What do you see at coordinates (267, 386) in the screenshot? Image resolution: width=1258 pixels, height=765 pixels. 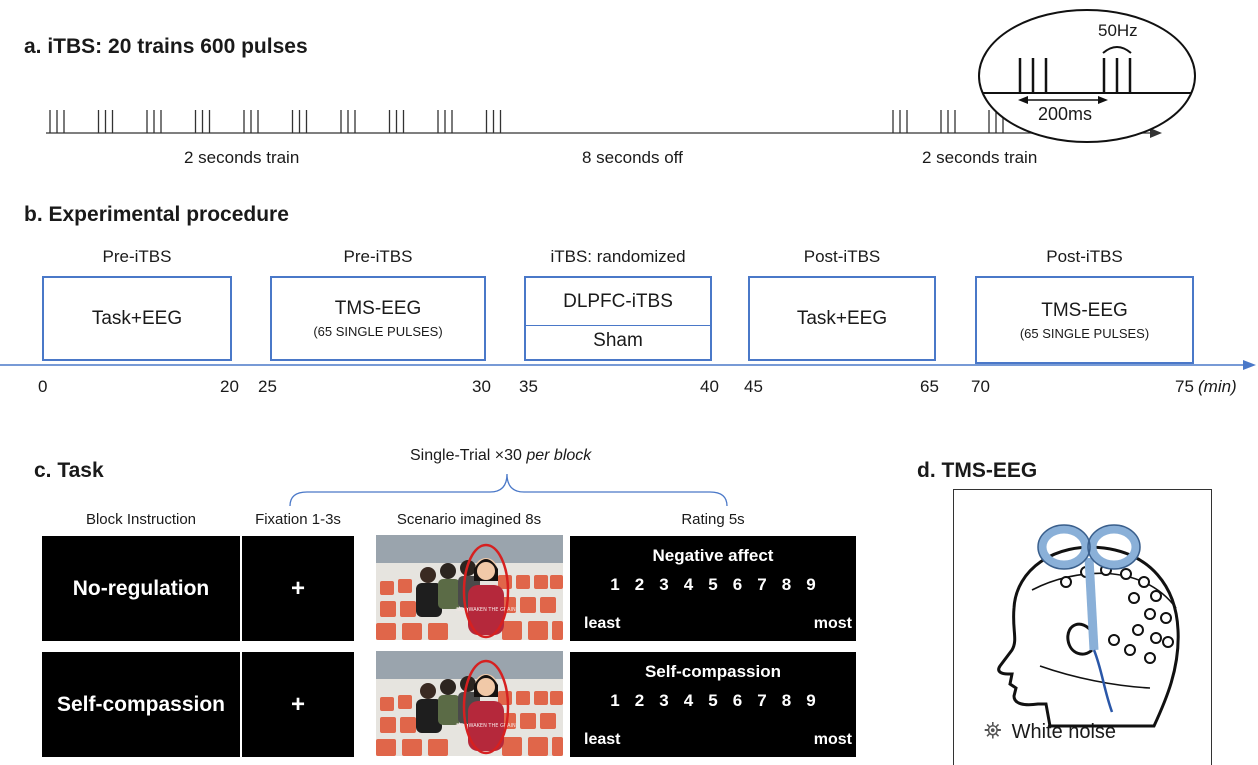 I see `tick-25: 25` at bounding box center [267, 386].